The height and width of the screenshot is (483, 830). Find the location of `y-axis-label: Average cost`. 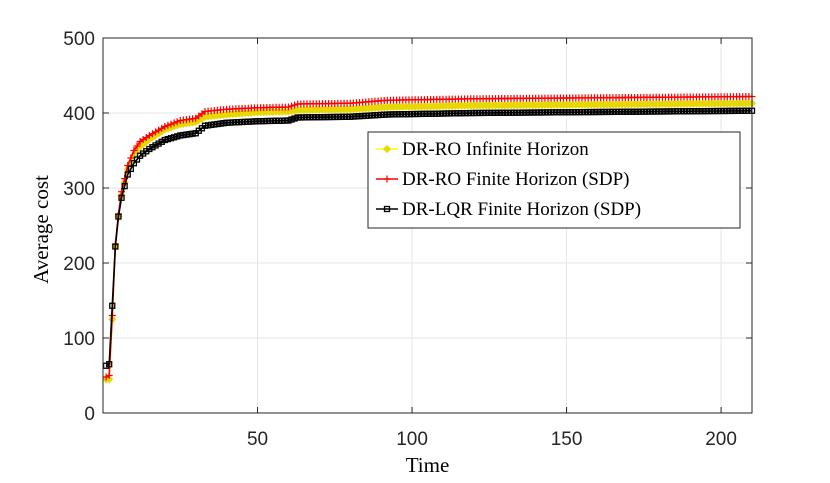

y-axis-label: Average cost is located at coordinates (41, 229).